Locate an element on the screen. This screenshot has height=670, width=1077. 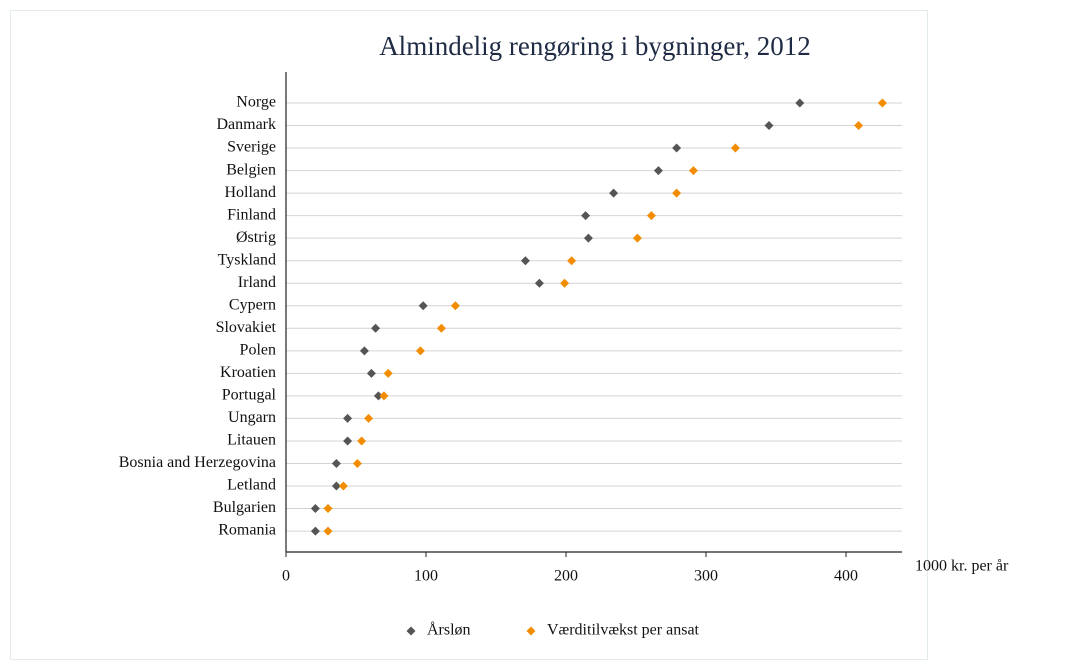
y-tick-label: Bulgarien is located at coordinates (244, 507).